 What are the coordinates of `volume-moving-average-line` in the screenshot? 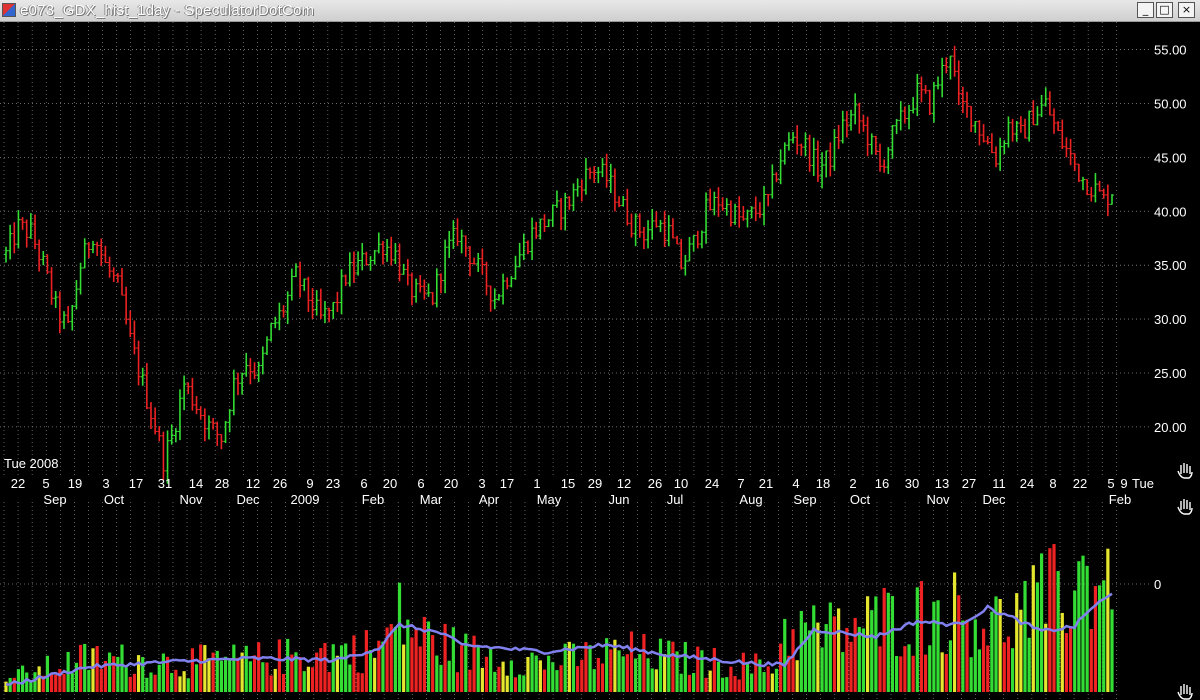 It's located at (559, 639).